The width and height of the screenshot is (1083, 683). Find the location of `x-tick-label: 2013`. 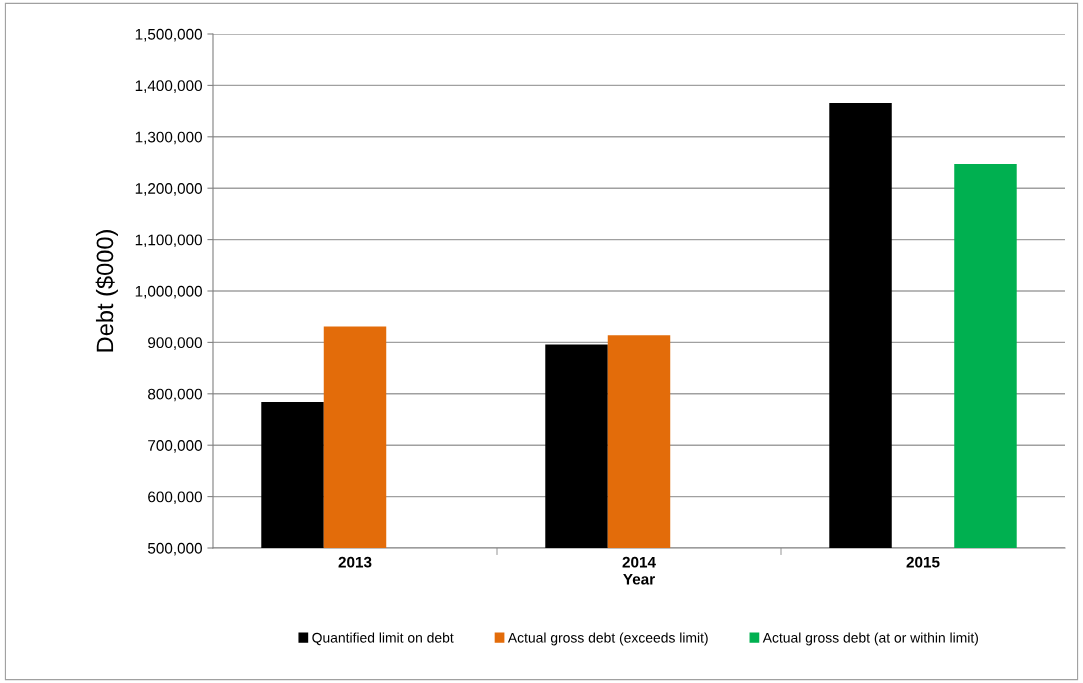

x-tick-label: 2013 is located at coordinates (355, 562).